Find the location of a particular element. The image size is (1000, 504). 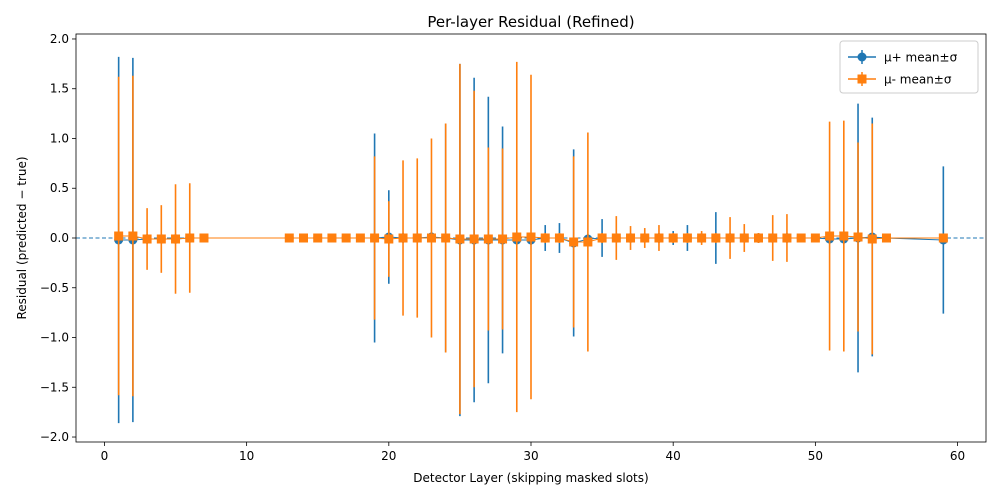

legend: μ+ mean±σ μ- mean±σ is located at coordinates (909, 67).